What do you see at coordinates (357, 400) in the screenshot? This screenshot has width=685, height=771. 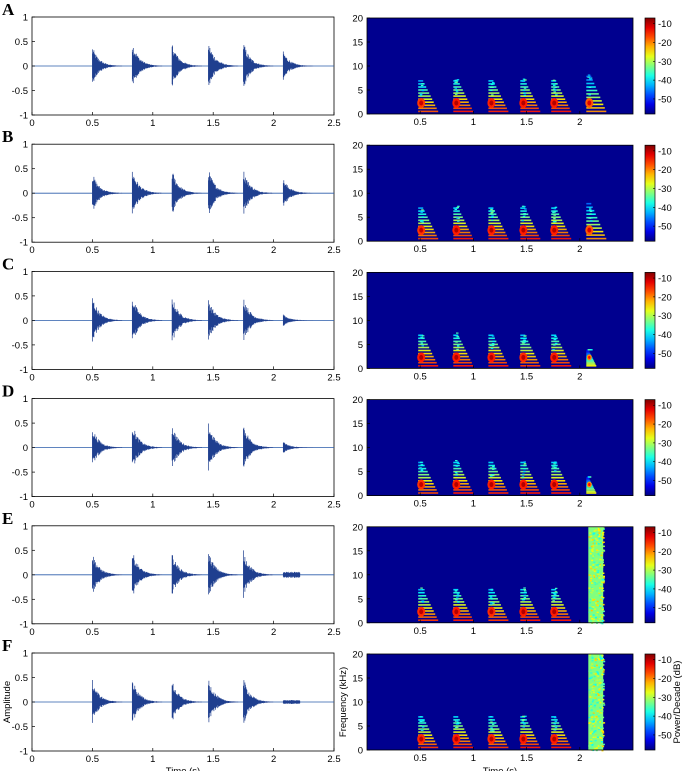 I see `spectrogram-ytick-label: 20` at bounding box center [357, 400].